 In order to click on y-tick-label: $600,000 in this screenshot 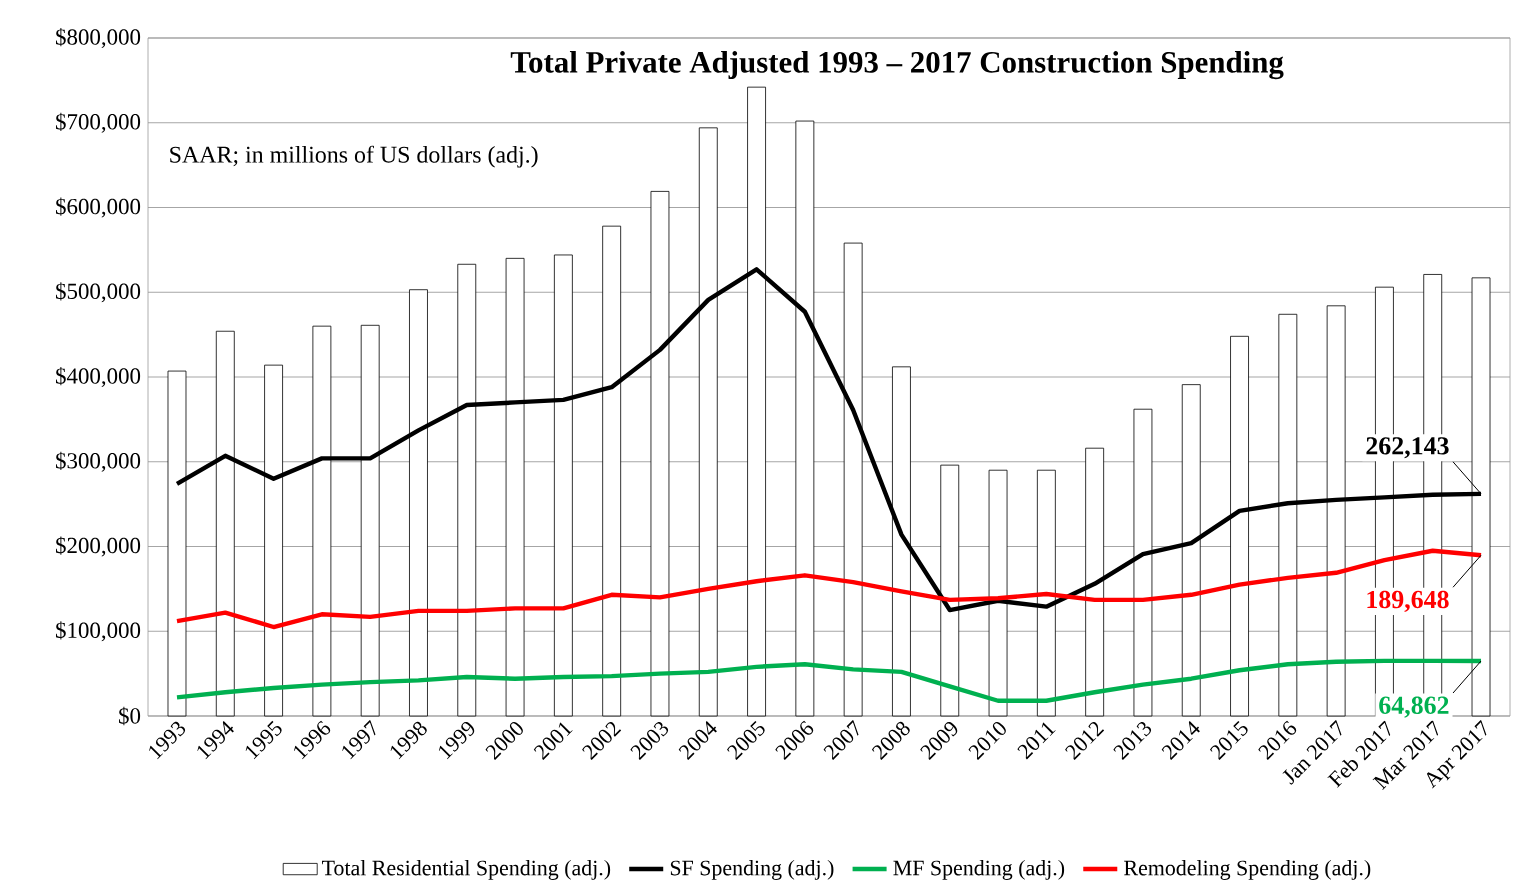, I will do `click(98, 207)`.